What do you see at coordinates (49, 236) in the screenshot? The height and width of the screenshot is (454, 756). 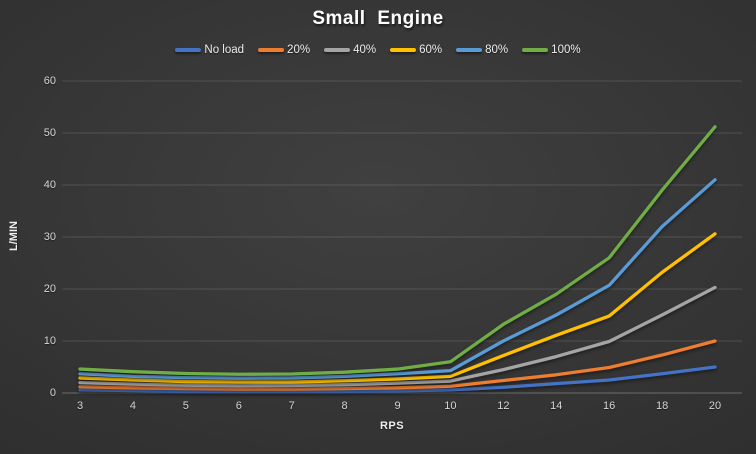 I see `y-tick-label-30: 30` at bounding box center [49, 236].